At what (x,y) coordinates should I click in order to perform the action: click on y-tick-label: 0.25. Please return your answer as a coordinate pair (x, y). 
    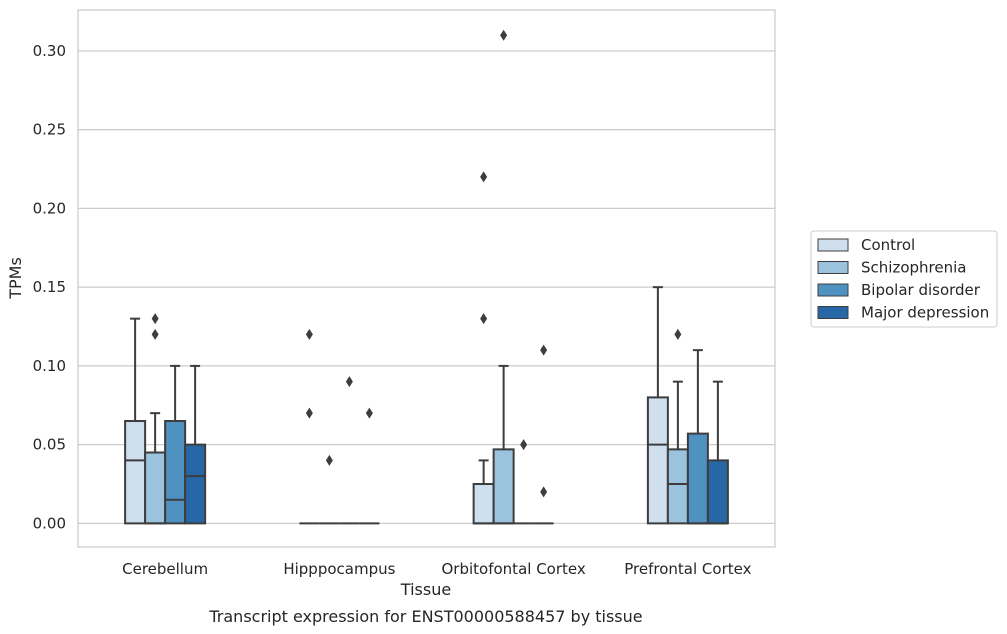
    Looking at the image, I should click on (49, 130).